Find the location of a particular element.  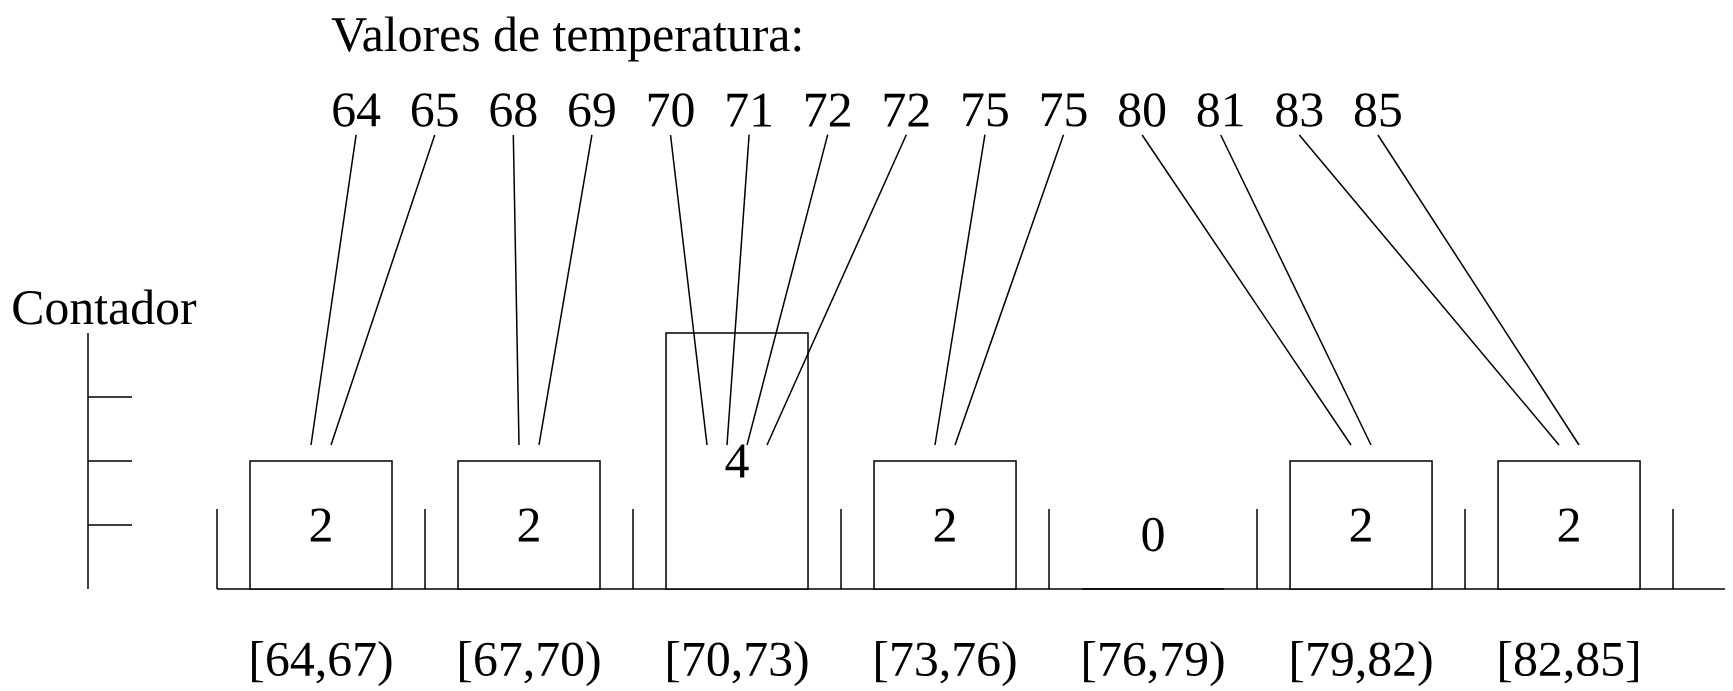

text: 83 is located at coordinates (1299, 110).